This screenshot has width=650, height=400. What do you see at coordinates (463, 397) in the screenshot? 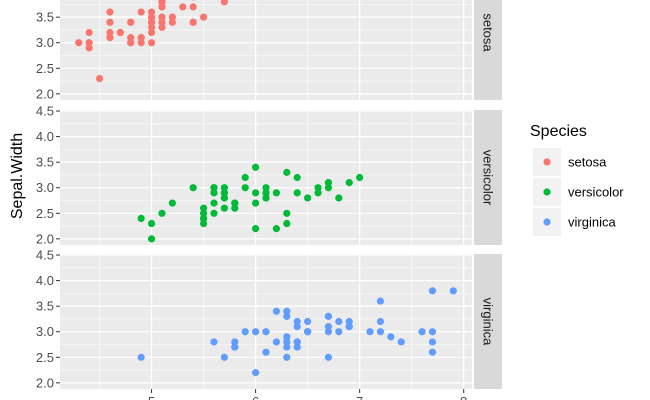
I see `x-tick-label: 8` at bounding box center [463, 397].